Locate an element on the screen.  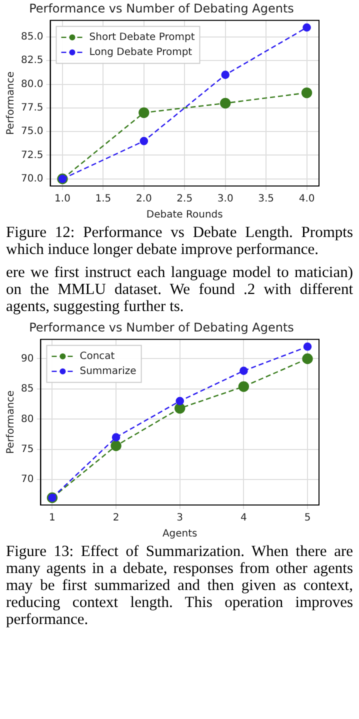
x-tick-label: 1 is located at coordinates (52, 518).